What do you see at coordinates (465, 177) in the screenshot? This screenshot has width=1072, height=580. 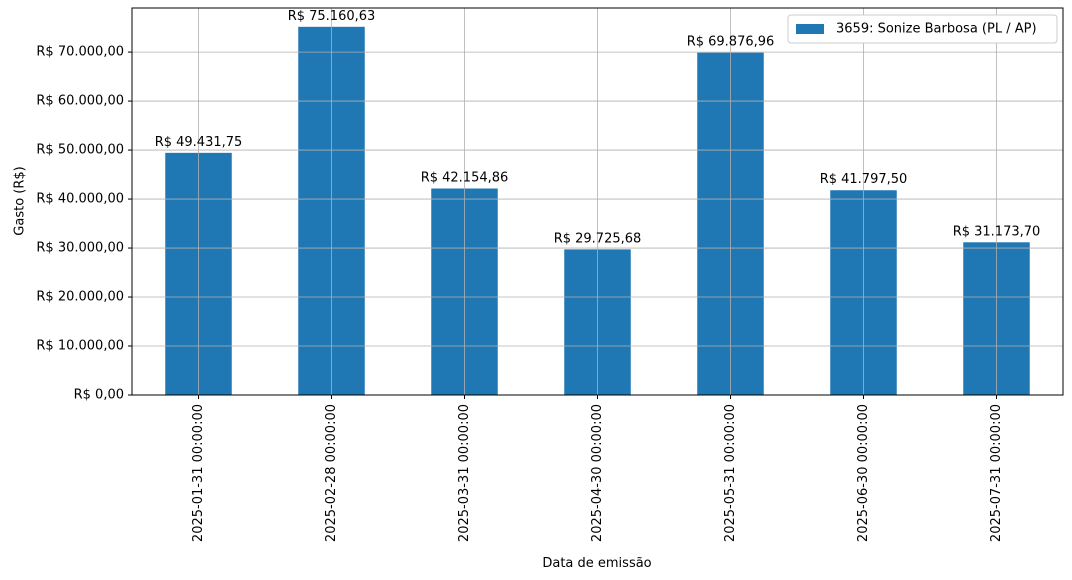 I see `value-label: R$ 42.154,86` at bounding box center [465, 177].